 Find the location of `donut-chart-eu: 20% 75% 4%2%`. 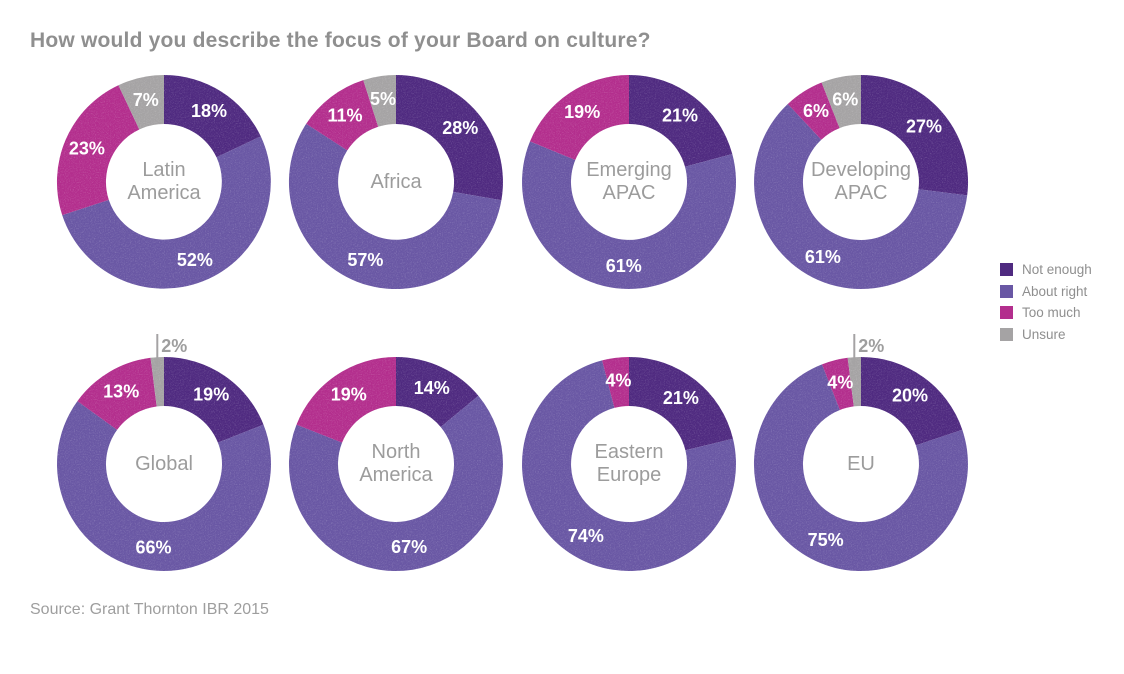

donut-chart-eu: 20% 75% 4%2% is located at coordinates (860, 453).